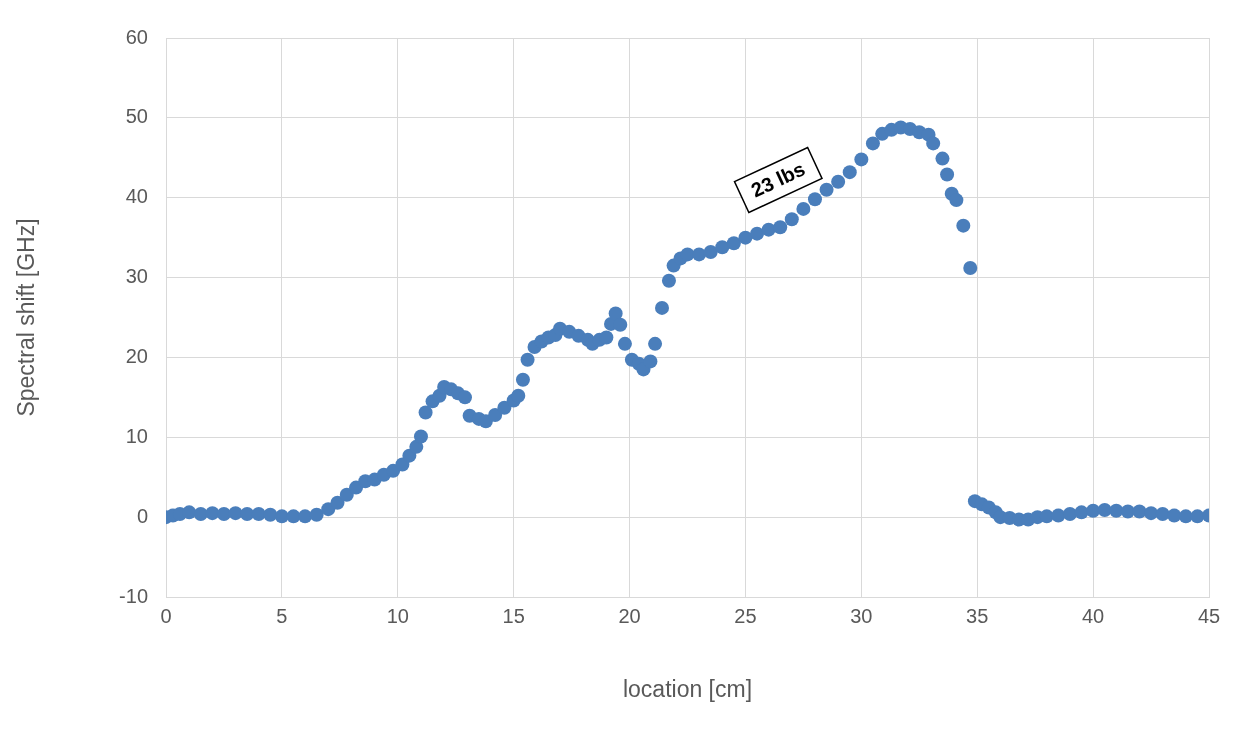 The image size is (1253, 738). Describe the element at coordinates (136, 435) in the screenshot. I see `y-tick-label: 10` at that location.